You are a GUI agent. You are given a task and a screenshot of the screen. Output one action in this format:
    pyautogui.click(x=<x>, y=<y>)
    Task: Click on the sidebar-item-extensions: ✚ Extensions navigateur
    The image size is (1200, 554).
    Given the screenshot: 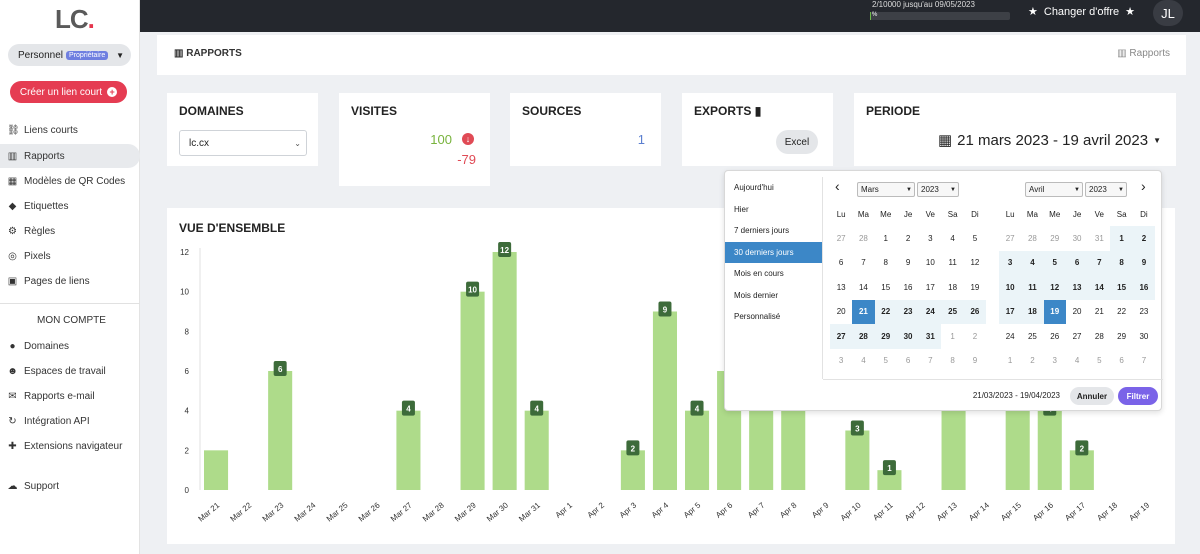 What is the action you would take?
    pyautogui.click(x=70, y=446)
    